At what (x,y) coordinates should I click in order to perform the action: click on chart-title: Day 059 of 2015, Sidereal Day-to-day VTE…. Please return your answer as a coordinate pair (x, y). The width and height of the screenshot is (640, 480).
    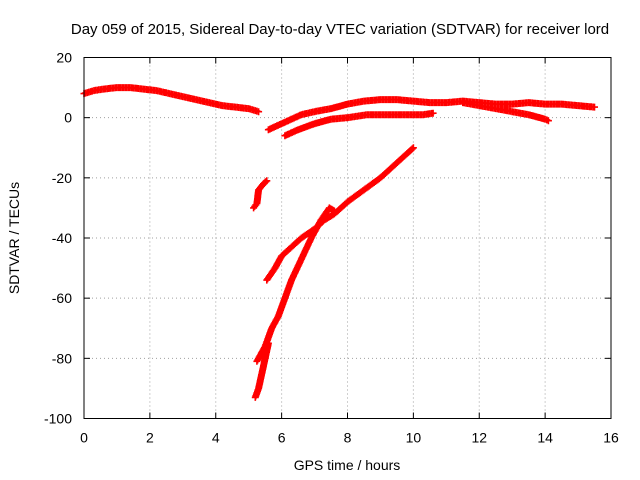
    Looking at the image, I should click on (340, 29).